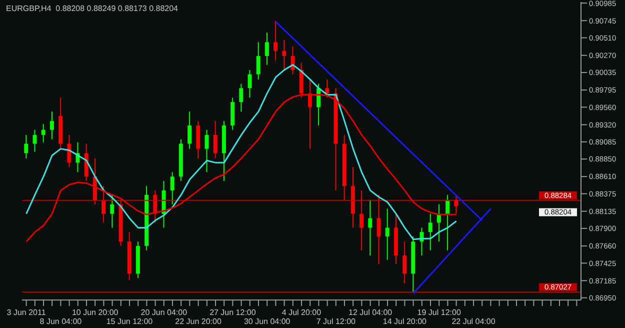 This screenshot has height=328, width=625. Describe the element at coordinates (233, 312) in the screenshot. I see `x-tick-label: 27 Jun 12:00` at that location.